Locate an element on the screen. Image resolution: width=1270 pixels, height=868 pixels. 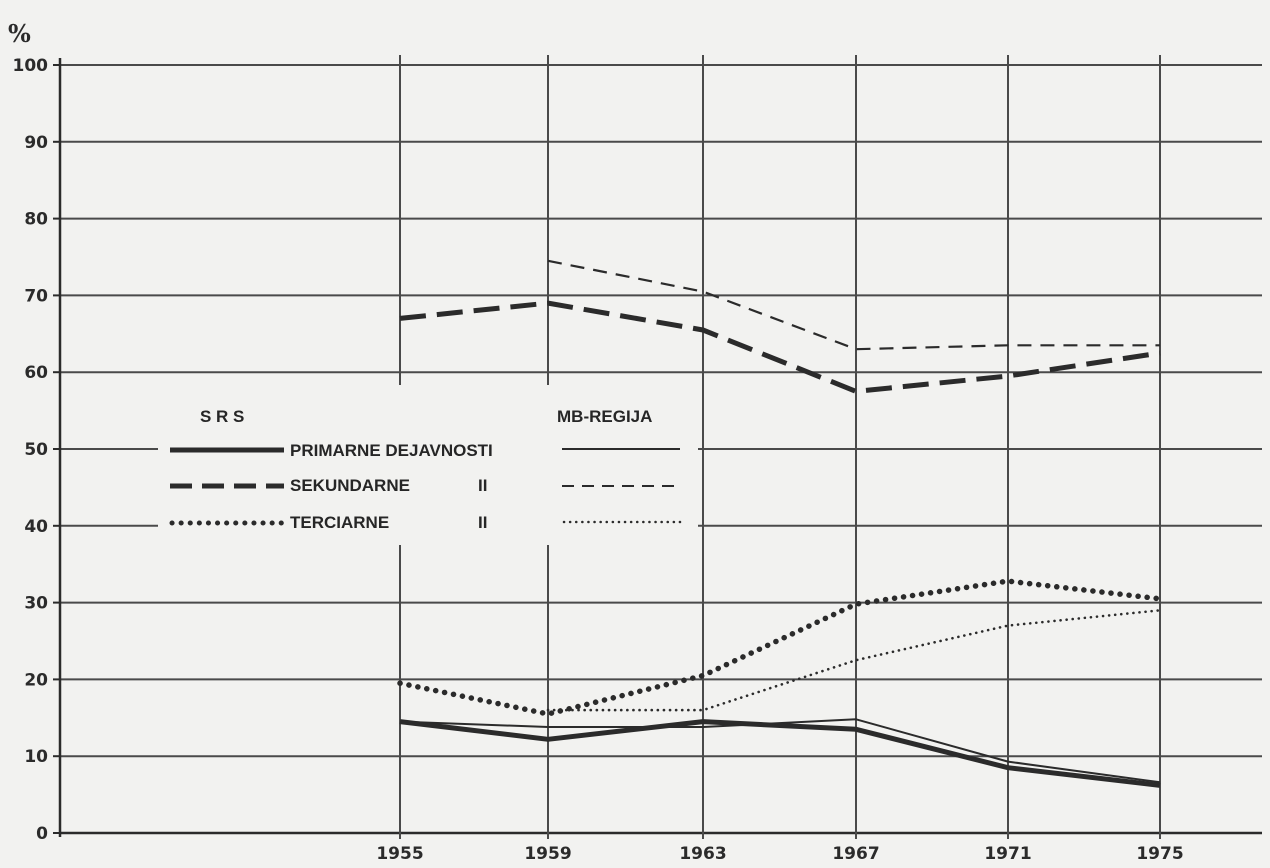
y-tick-label: 40 is located at coordinates (36, 527).